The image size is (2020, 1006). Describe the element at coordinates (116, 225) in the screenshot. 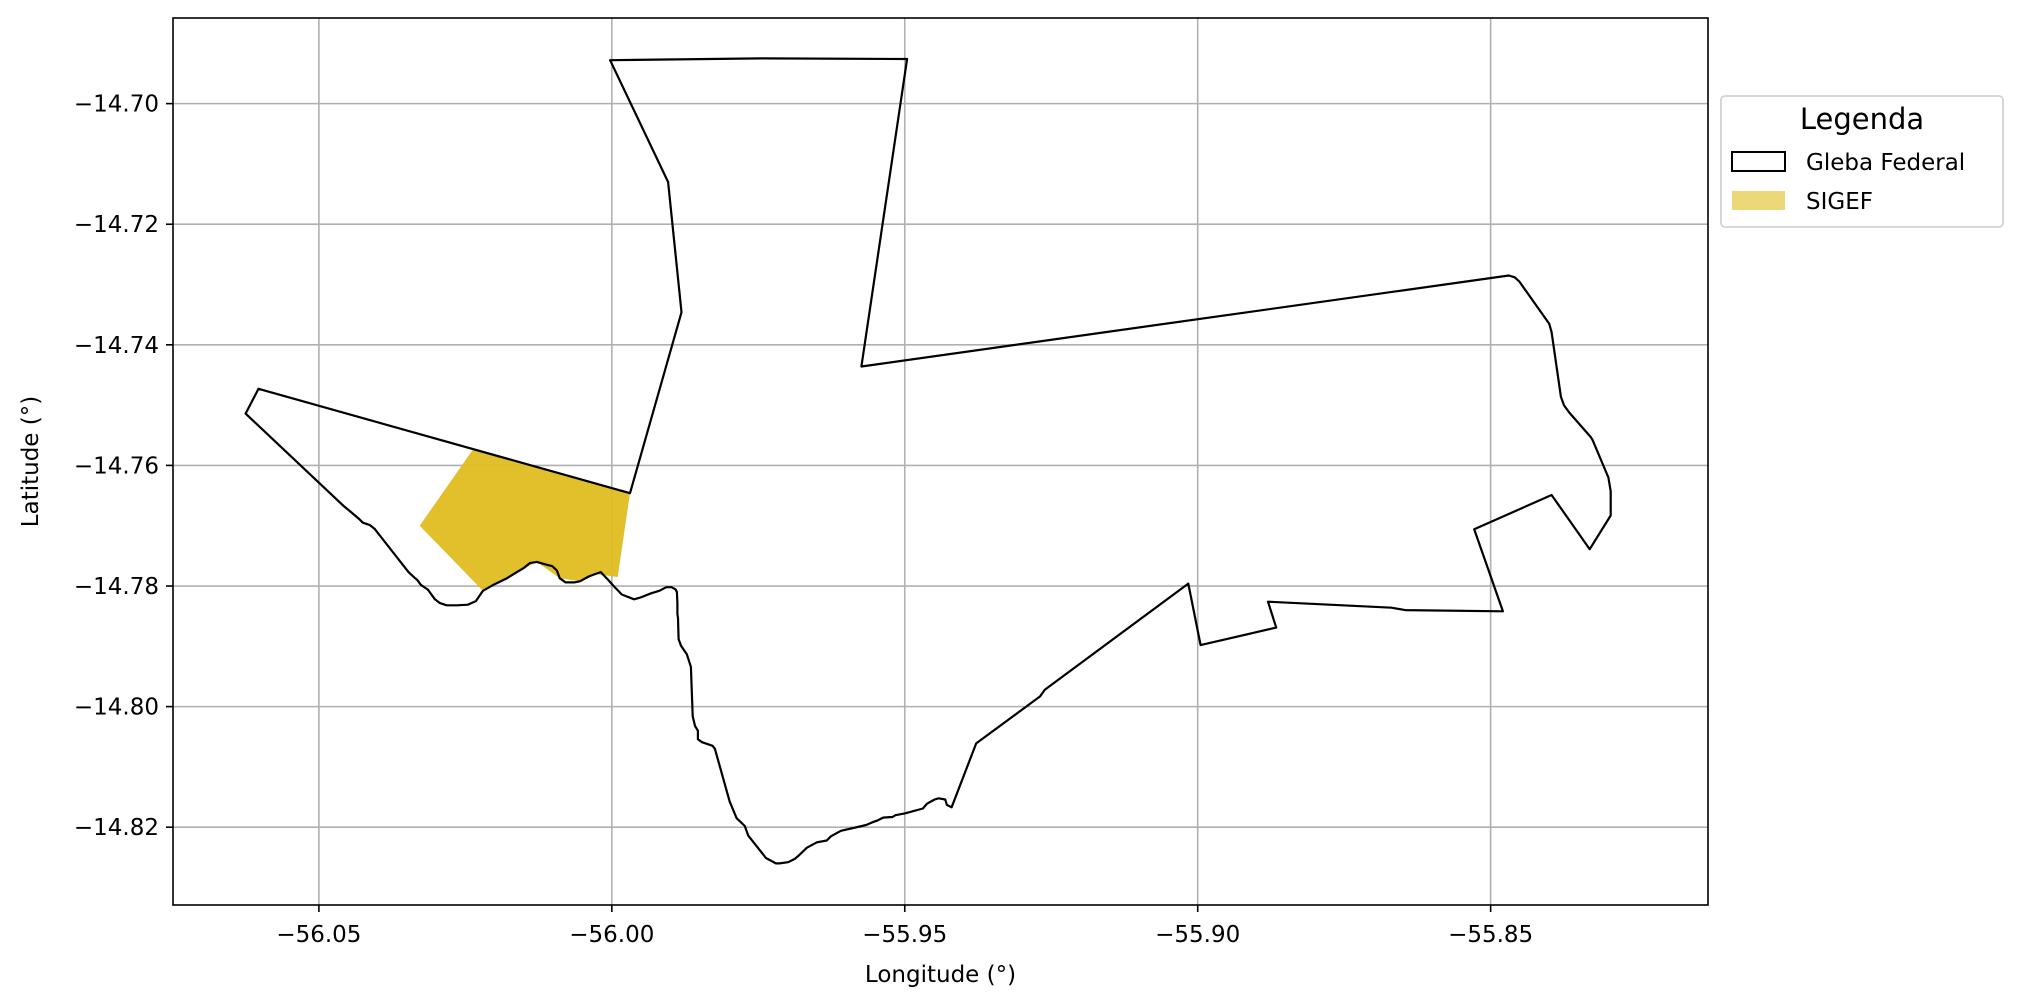

I see `y-tick-label: −14.72` at that location.